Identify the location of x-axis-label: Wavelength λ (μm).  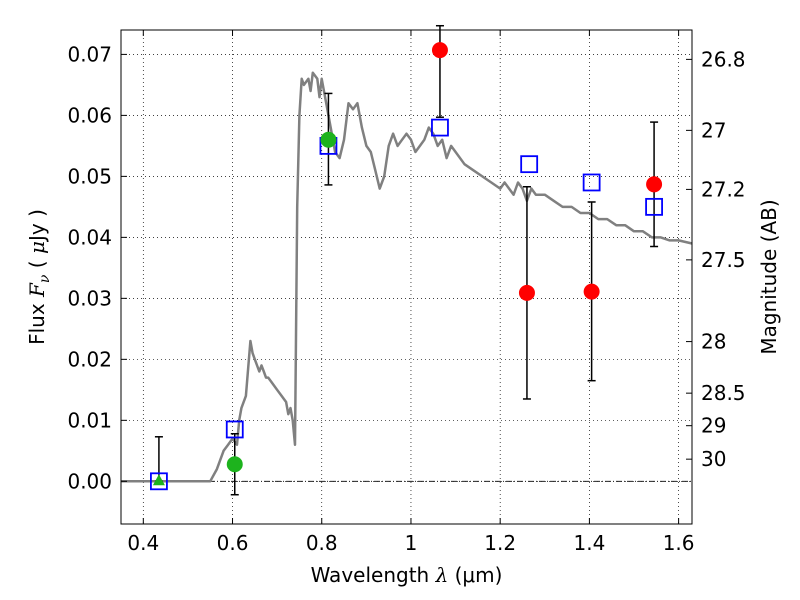
(407, 575).